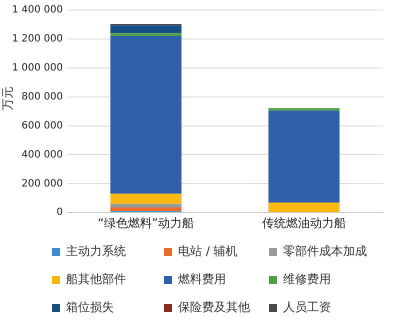  Describe the element at coordinates (42, 154) in the screenshot. I see `y-tick-label: 400 000` at that location.